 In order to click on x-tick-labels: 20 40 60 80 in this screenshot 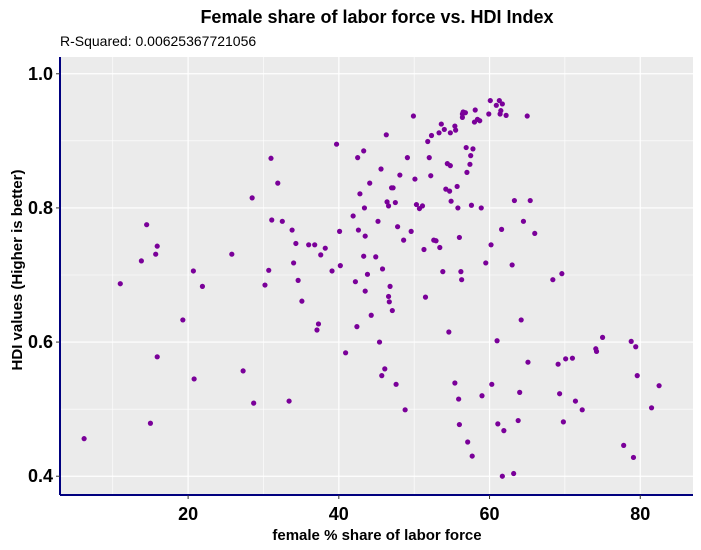, I will do `click(414, 509)`.